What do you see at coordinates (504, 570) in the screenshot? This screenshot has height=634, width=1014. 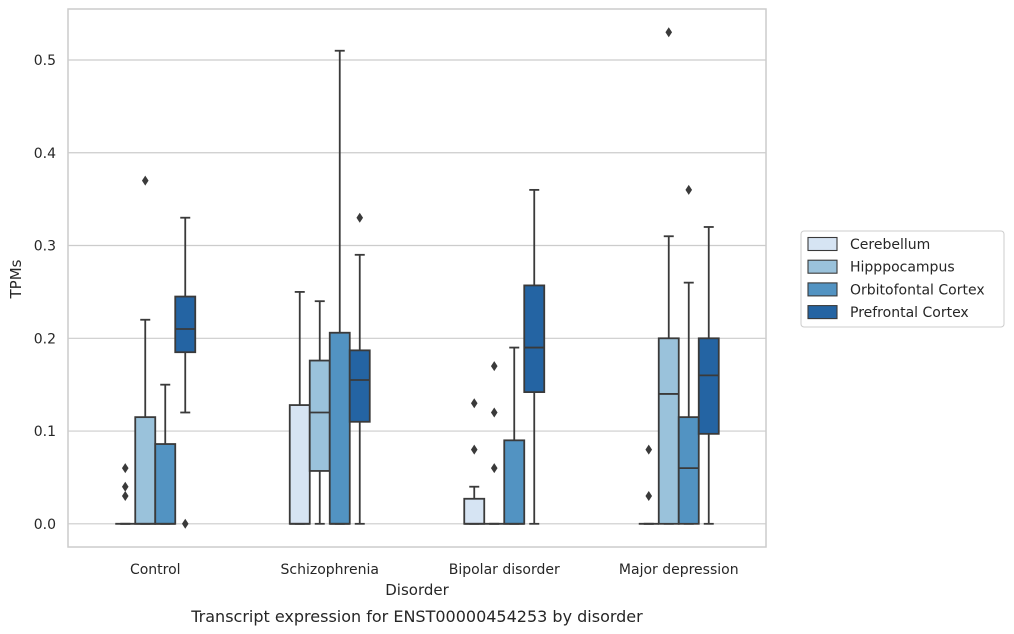 I see `x-tick-label: Bipolar disorder` at bounding box center [504, 570].